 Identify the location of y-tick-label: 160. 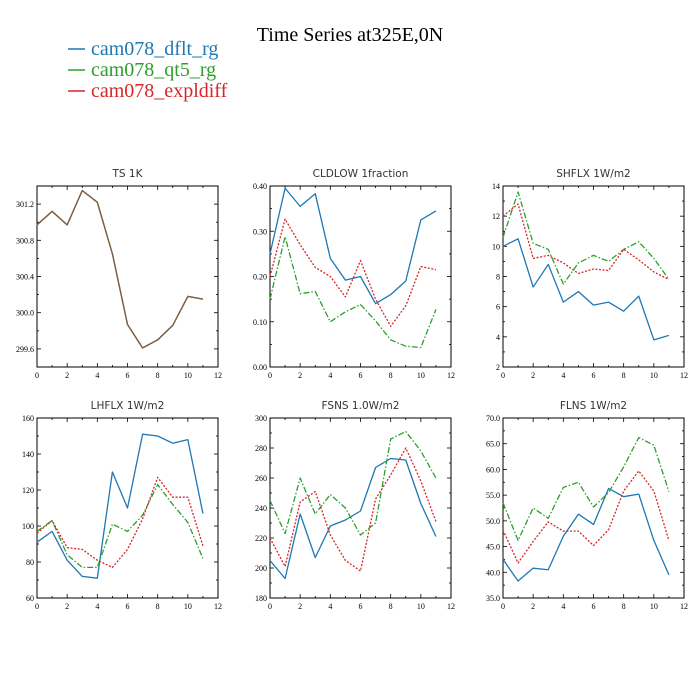
(28, 418).